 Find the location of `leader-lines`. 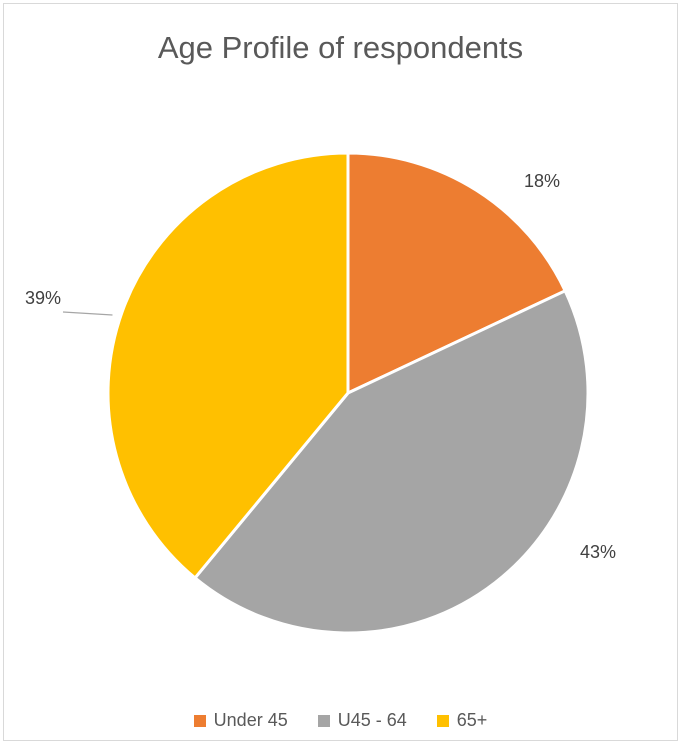

leader-lines is located at coordinates (87, 313).